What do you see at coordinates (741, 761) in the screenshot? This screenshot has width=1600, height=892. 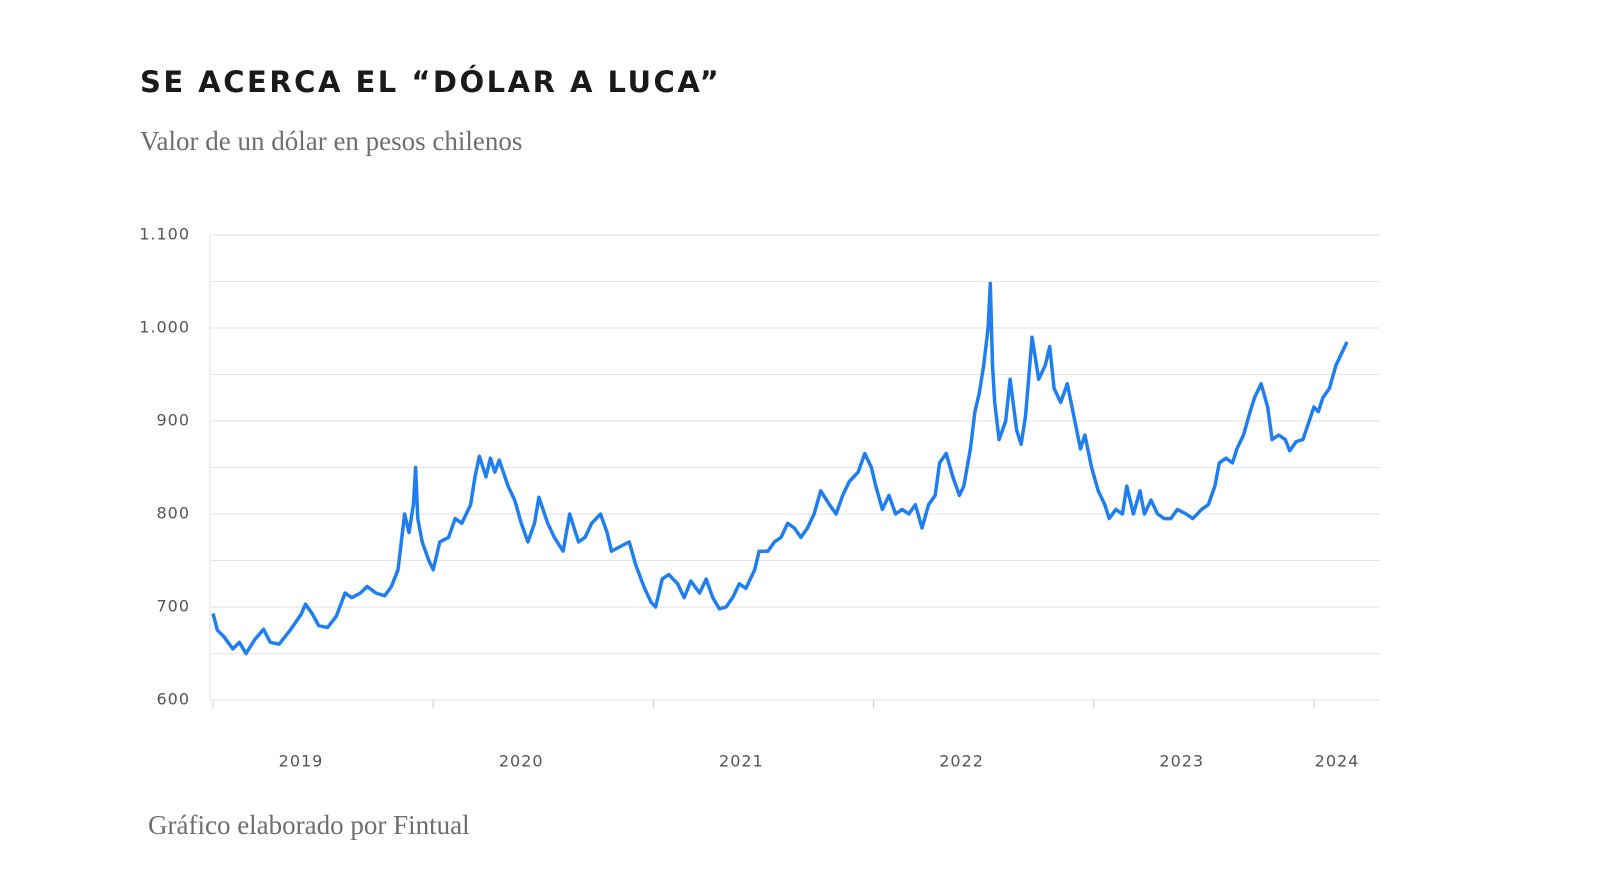 I see `x-tick-label: 2021` at bounding box center [741, 761].